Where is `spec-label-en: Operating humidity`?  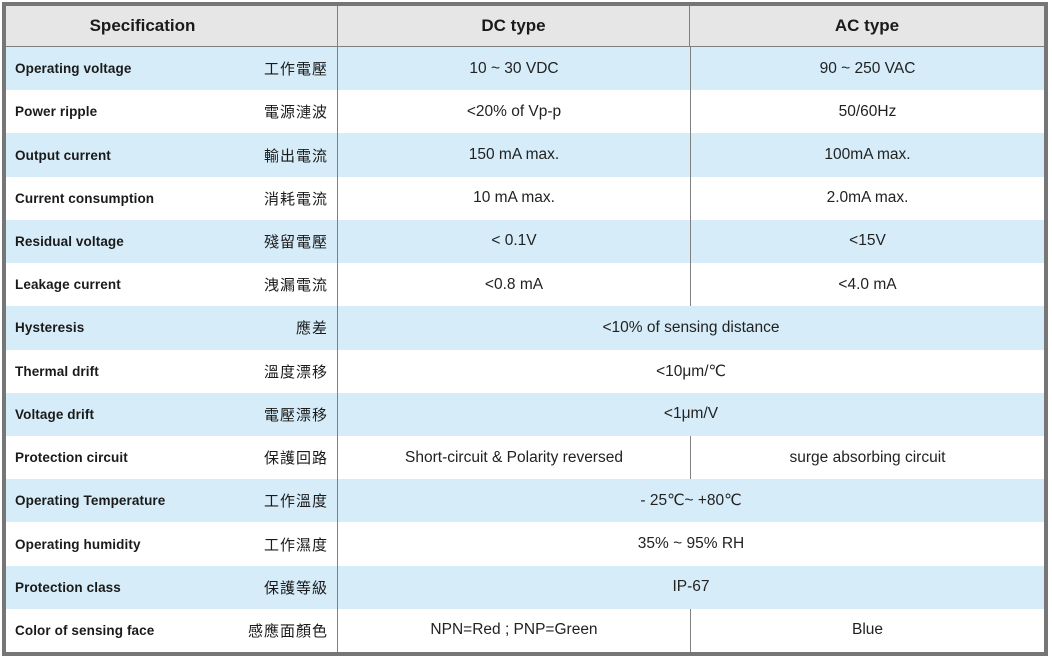 spec-label-en: Operating humidity is located at coordinates (78, 544).